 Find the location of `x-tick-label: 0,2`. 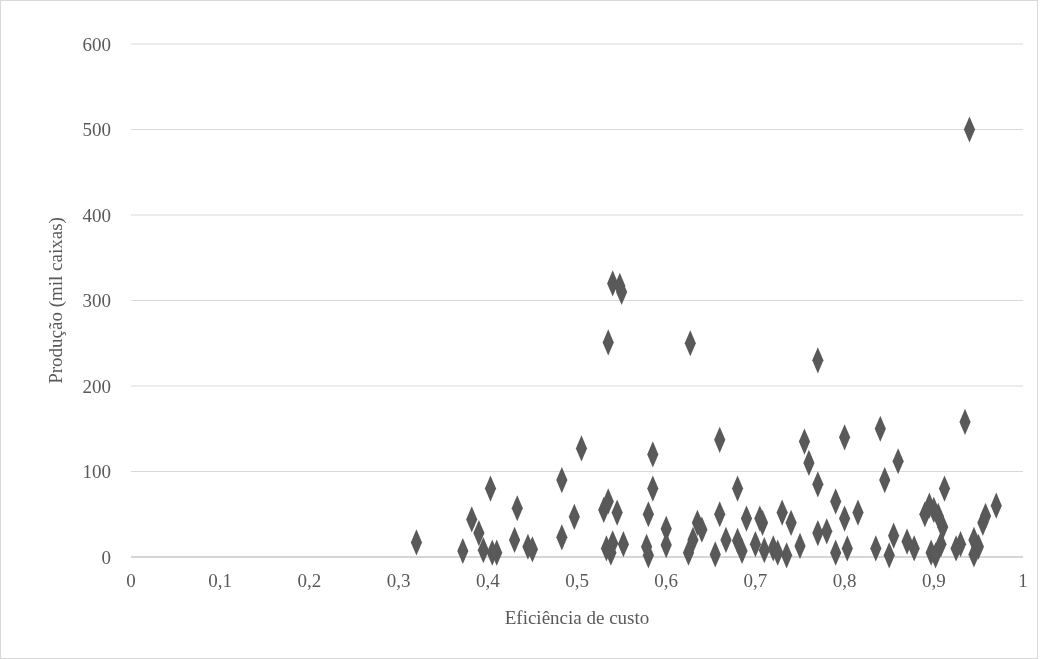

x-tick-label: 0,2 is located at coordinates (309, 580).